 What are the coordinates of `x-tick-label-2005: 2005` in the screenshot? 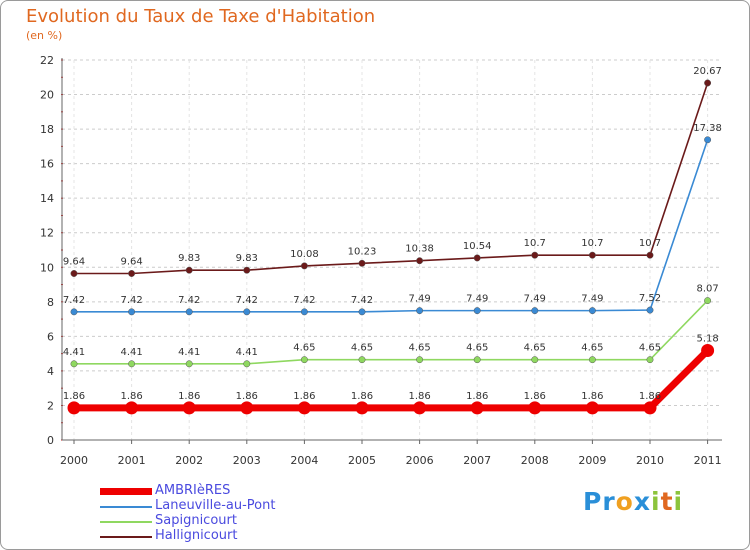 It's located at (362, 460).